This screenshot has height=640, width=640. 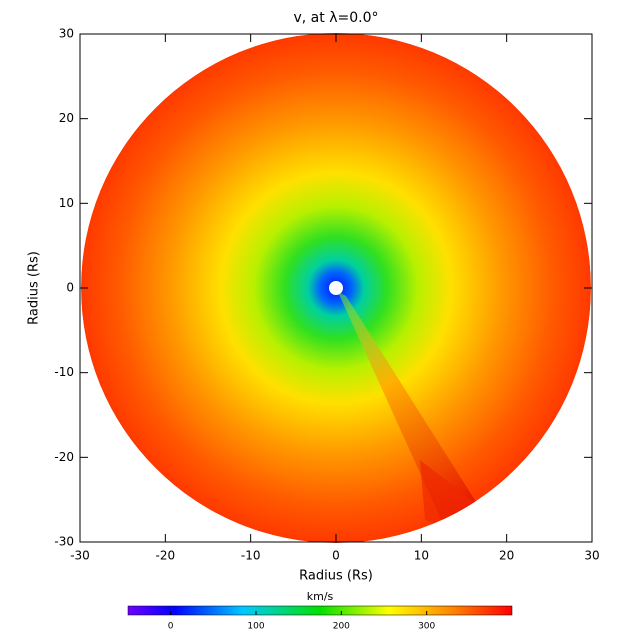 What do you see at coordinates (341, 627) in the screenshot?
I see `colorbar-tick-label: 200` at bounding box center [341, 627].